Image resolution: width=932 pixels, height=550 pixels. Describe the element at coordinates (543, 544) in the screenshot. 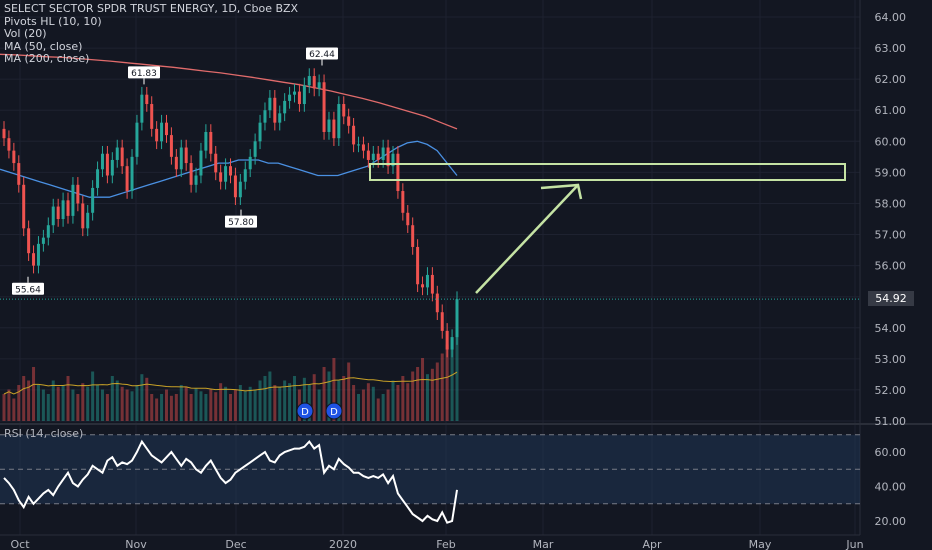

I see `time-tick-label: Mar` at that location.